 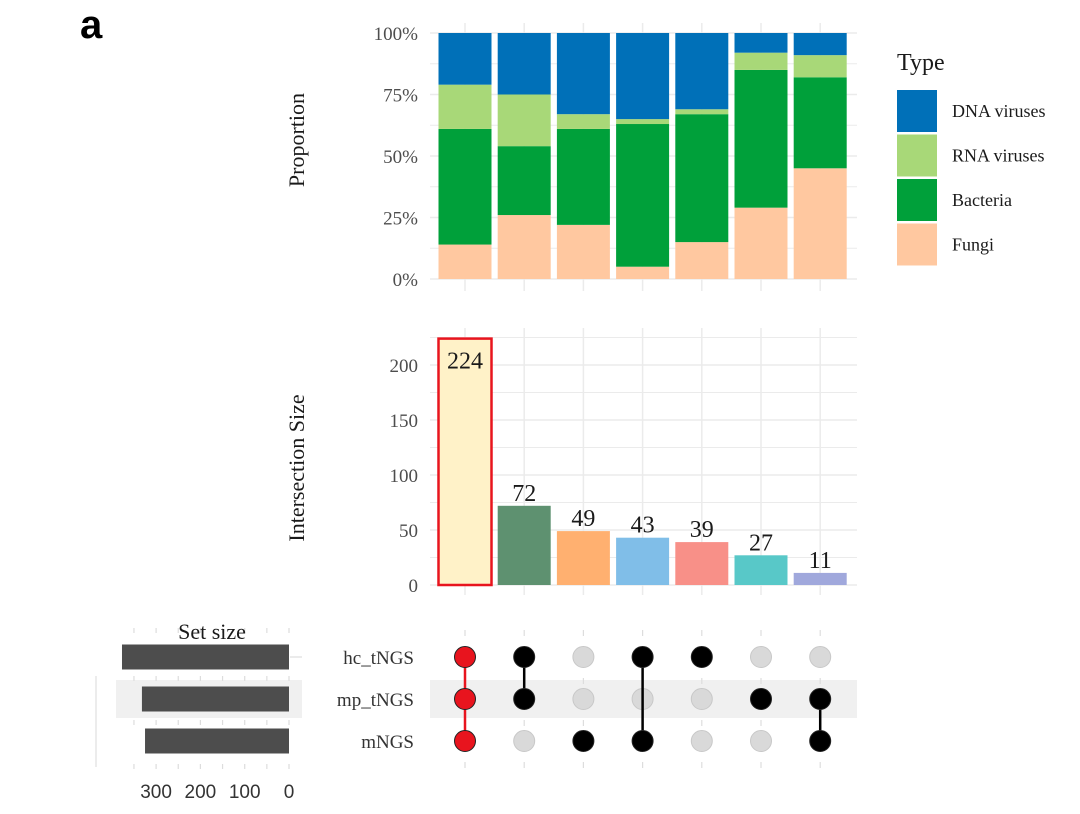 I want to click on upset-matrix: hc_tNGS mp_tNGS mNGS, so click(x=597, y=699).